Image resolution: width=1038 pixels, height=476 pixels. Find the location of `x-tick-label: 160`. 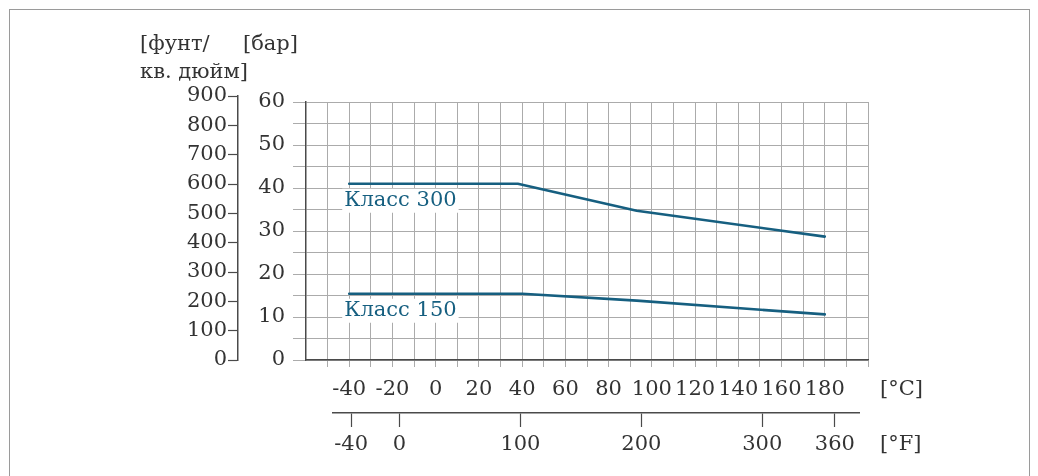

x-tick-label: 160 is located at coordinates (781, 388).